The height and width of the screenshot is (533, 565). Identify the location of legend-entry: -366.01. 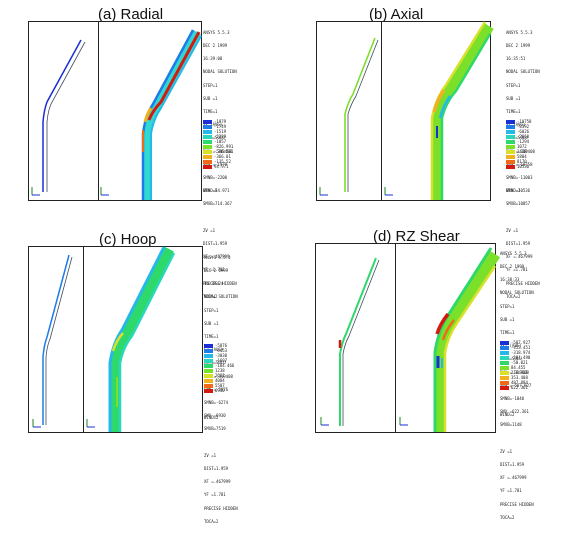
(218, 156).